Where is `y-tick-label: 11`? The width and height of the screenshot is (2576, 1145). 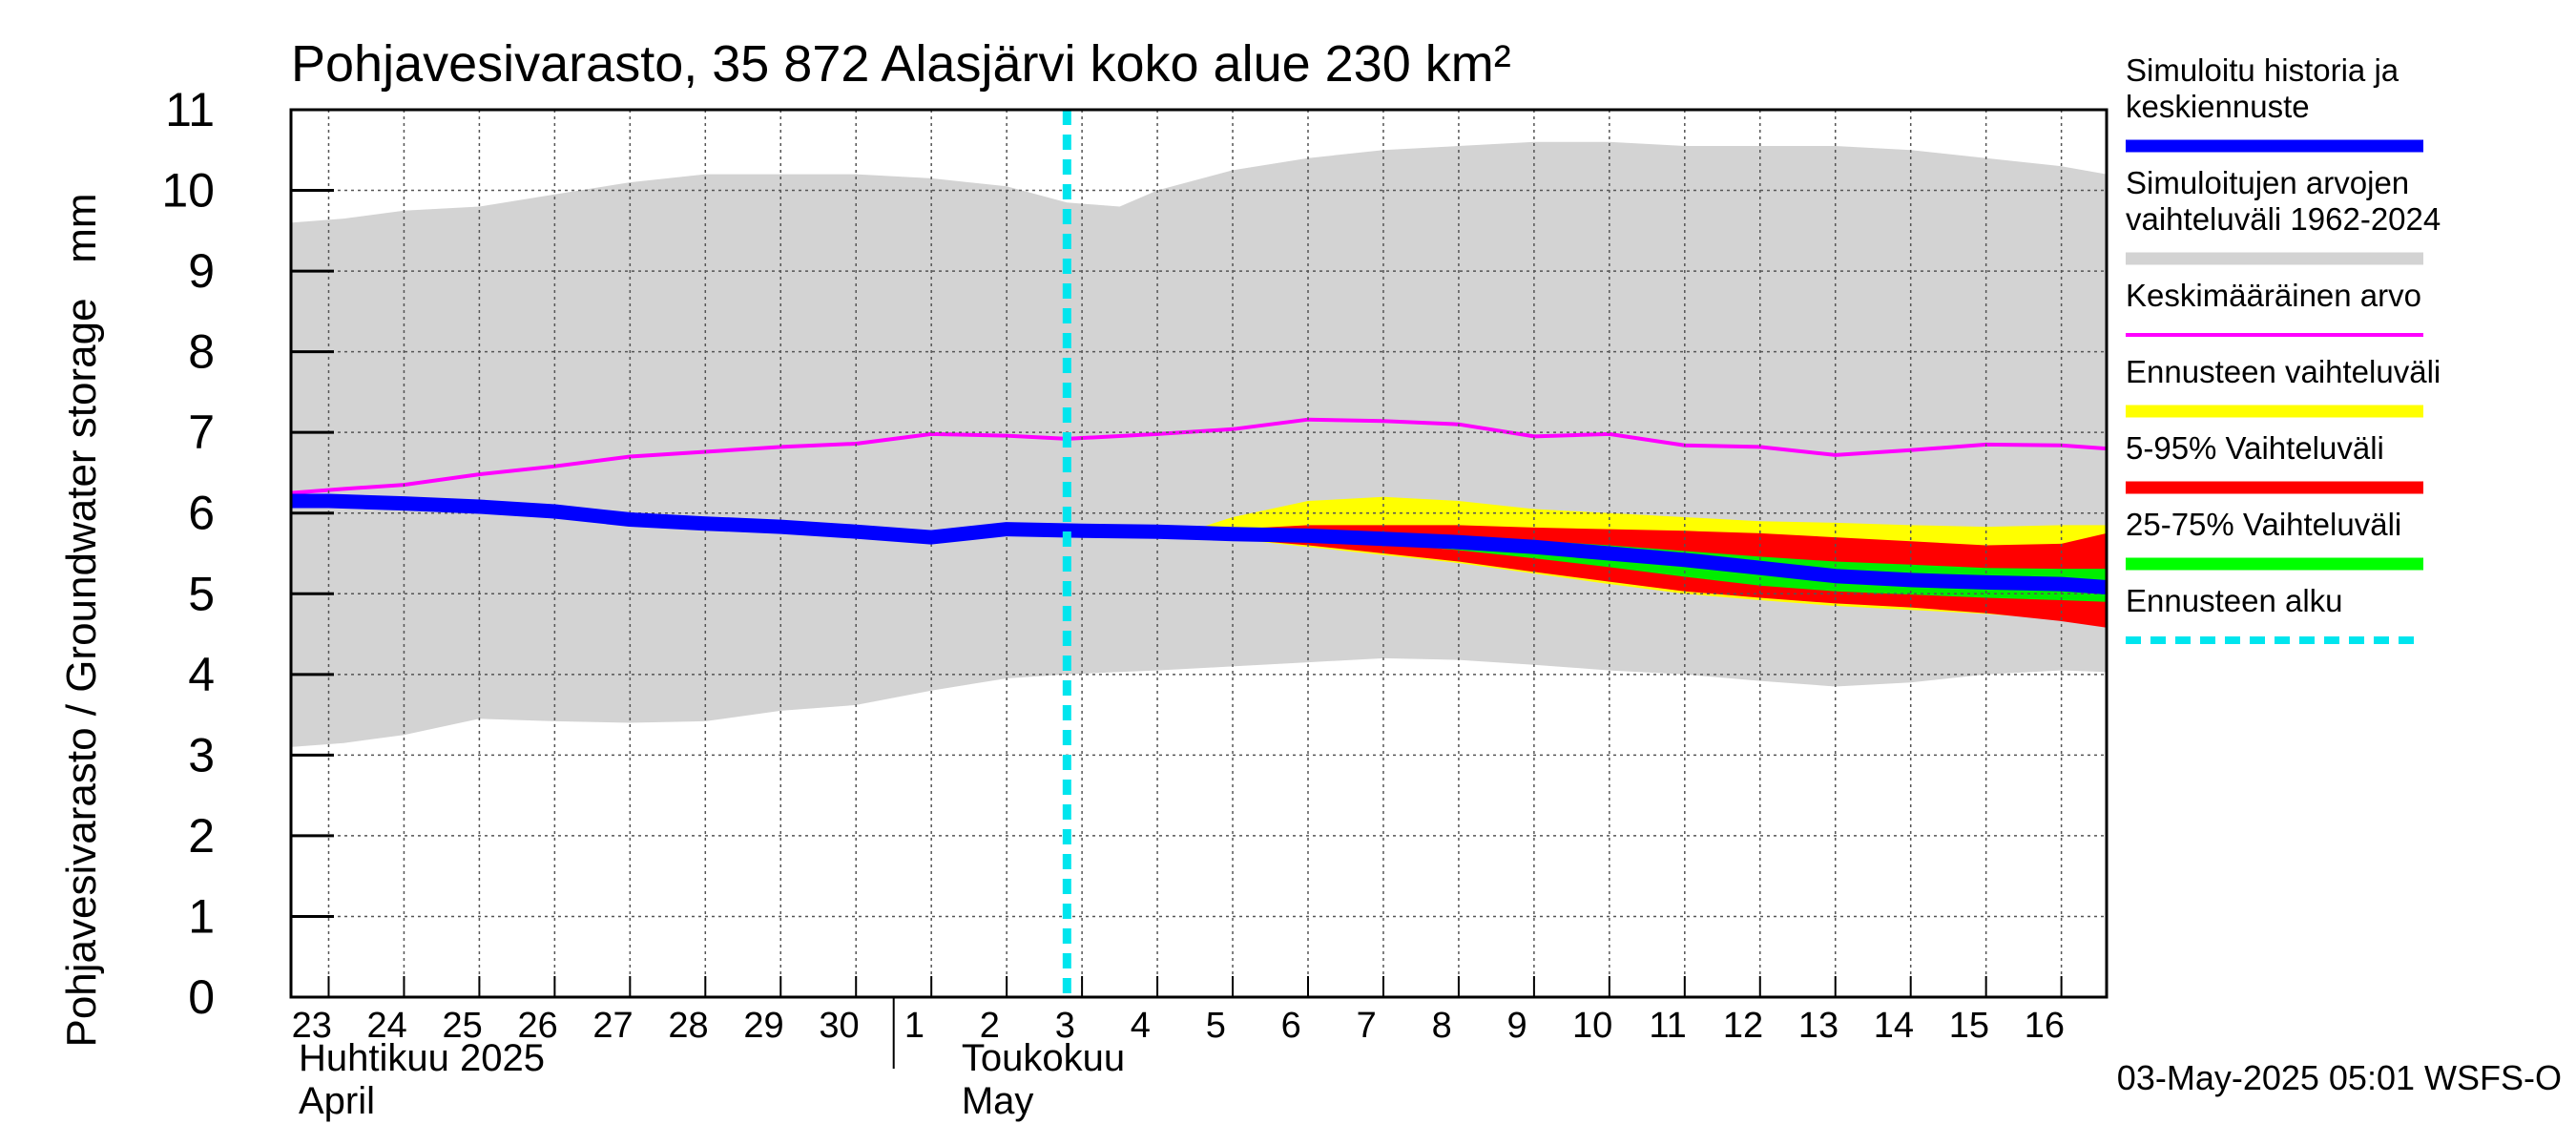 y-tick-label: 11 is located at coordinates (190, 109).